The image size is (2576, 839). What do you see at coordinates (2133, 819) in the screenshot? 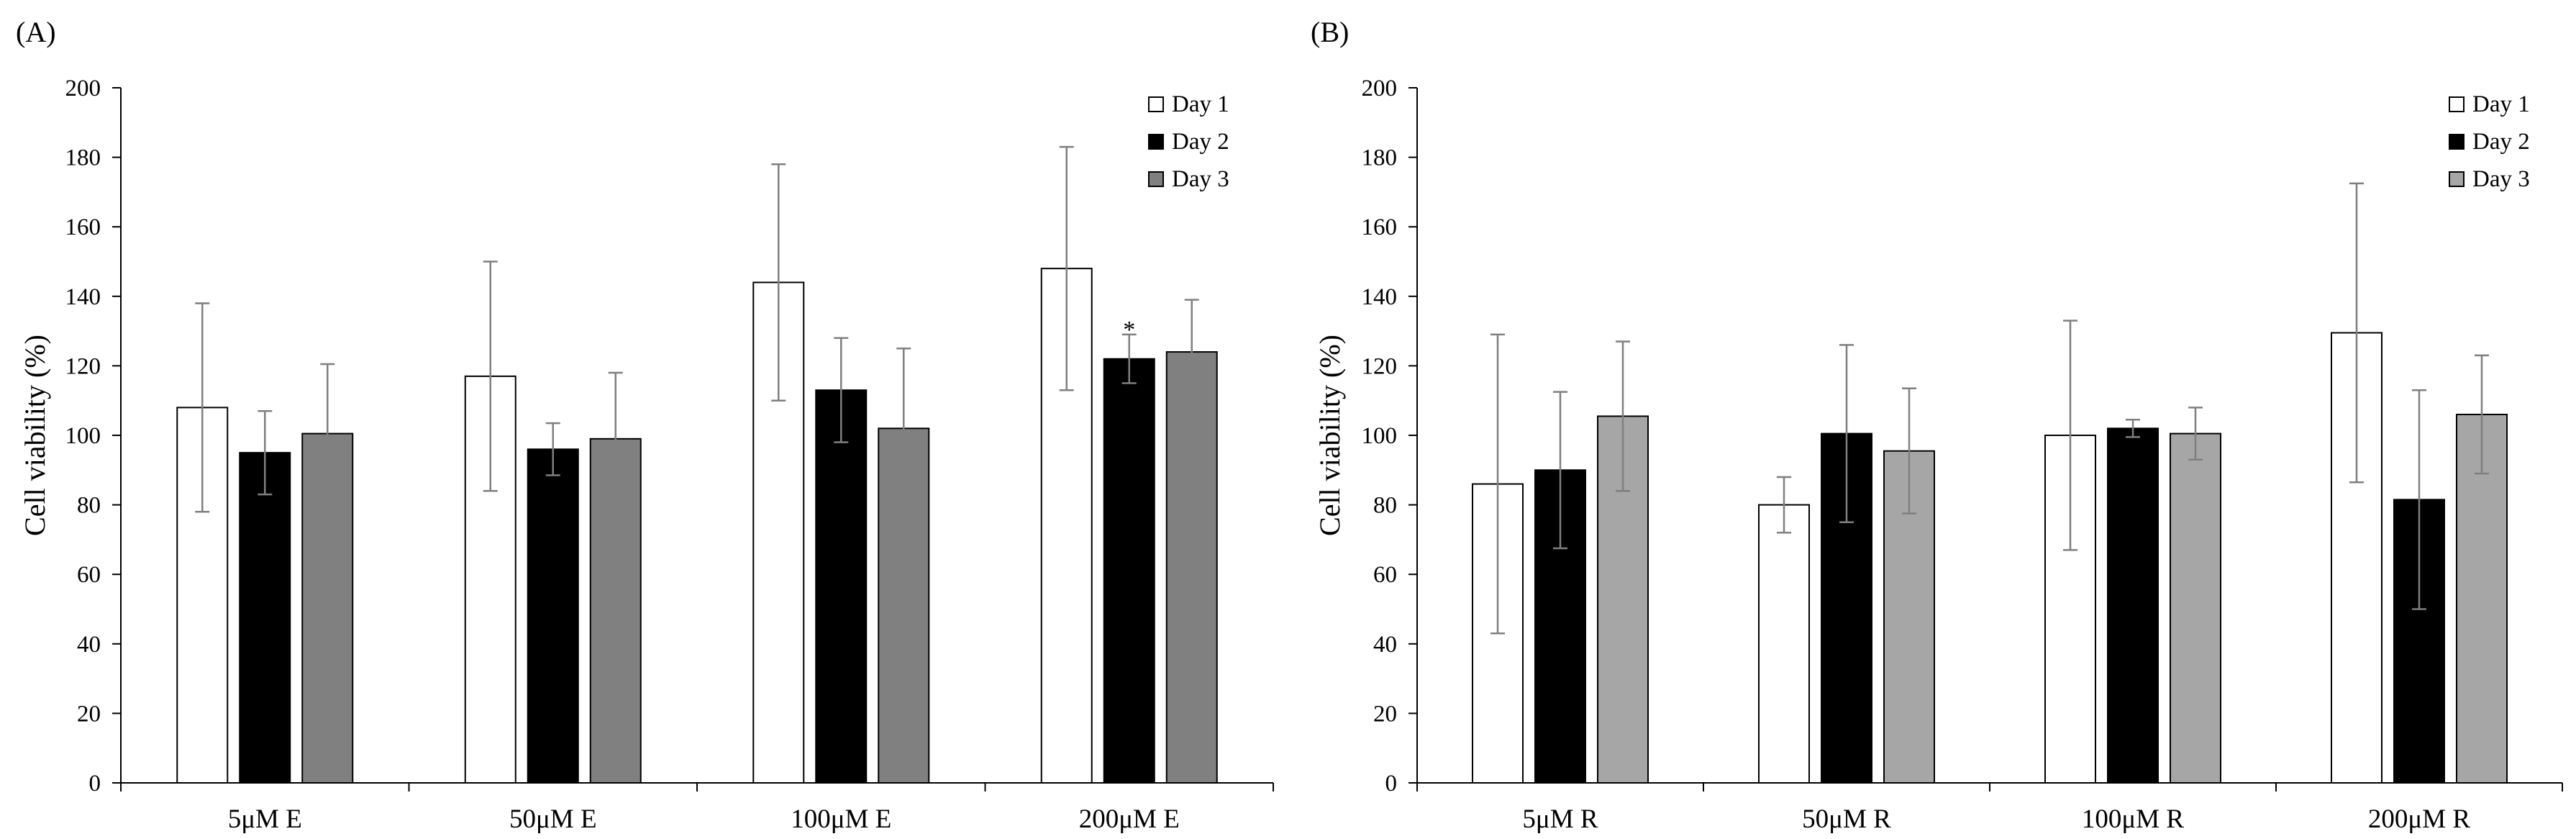
I see `x-category-label: 100μM R` at bounding box center [2133, 819].